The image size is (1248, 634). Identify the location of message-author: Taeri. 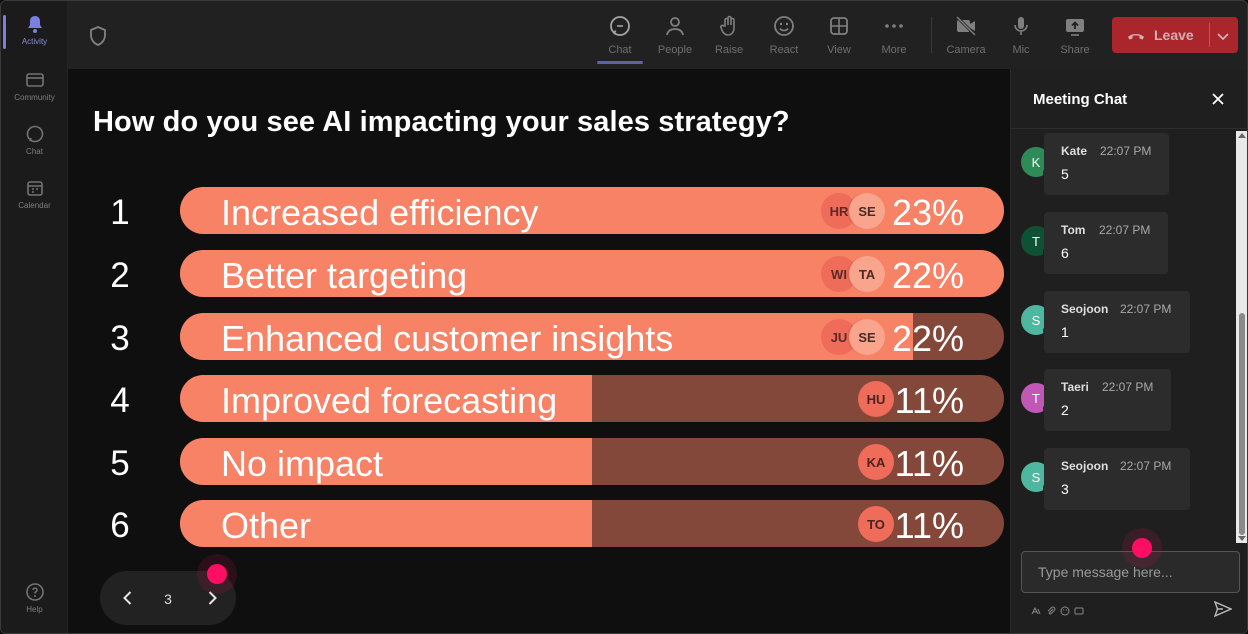
(1075, 387).